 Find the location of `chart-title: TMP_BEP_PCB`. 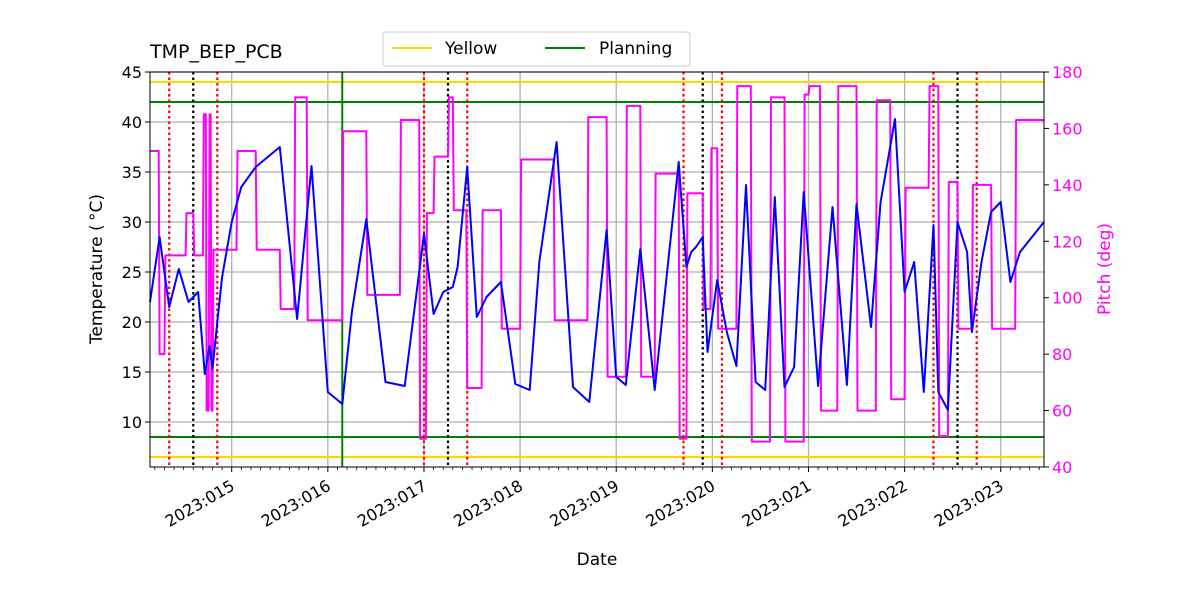

chart-title: TMP_BEP_PCB is located at coordinates (216, 52).